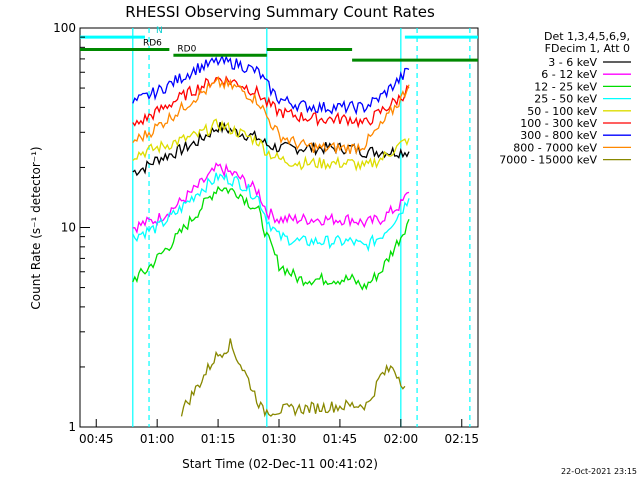 Image resolution: width=640 pixels, height=480 pixels. I want to click on x-tick-label-2: 01:15, so click(218, 439).